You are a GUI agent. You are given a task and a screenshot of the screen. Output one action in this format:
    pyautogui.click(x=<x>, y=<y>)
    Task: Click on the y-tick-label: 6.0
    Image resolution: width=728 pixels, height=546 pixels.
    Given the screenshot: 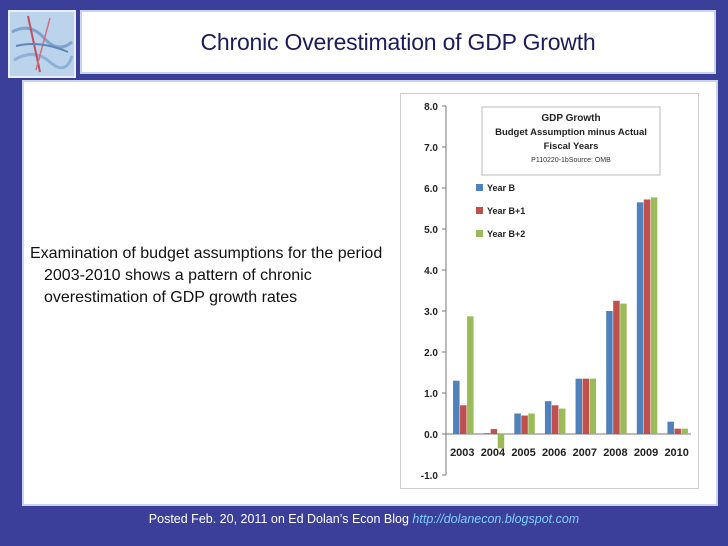 What is the action you would take?
    pyautogui.click(x=431, y=189)
    